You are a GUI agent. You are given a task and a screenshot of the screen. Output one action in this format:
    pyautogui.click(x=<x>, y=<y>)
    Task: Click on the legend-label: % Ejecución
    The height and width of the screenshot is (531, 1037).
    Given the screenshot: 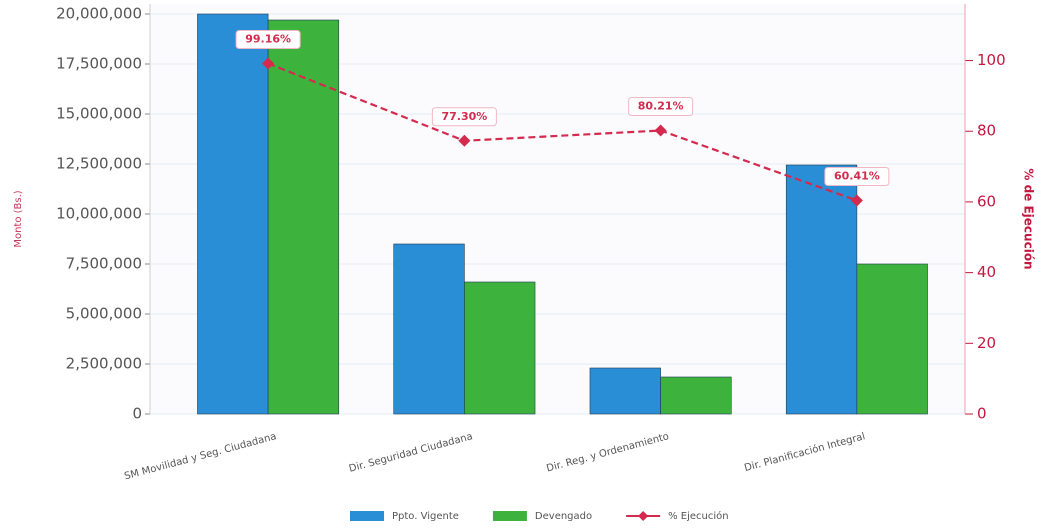 What is the action you would take?
    pyautogui.click(x=698, y=516)
    